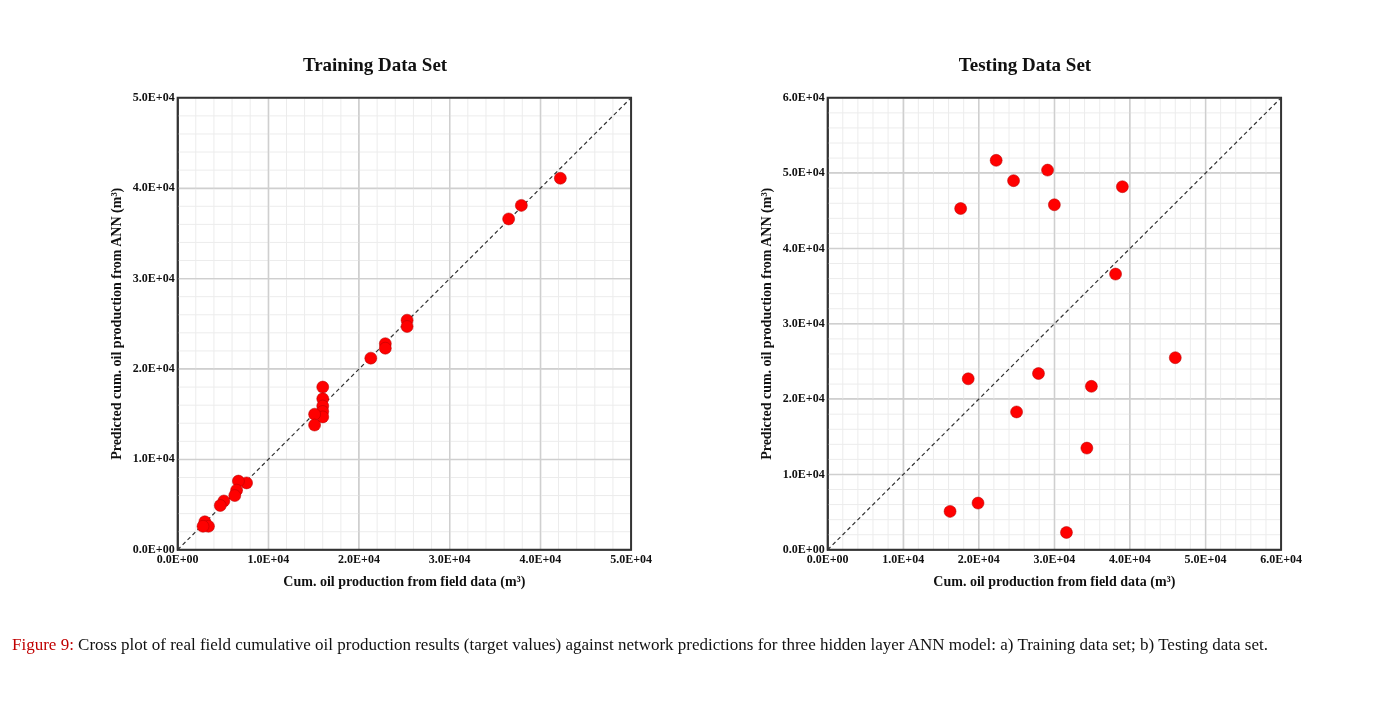 This screenshot has width=1391, height=722. I want to click on chart-title: Testing Data Set, so click(1025, 65).